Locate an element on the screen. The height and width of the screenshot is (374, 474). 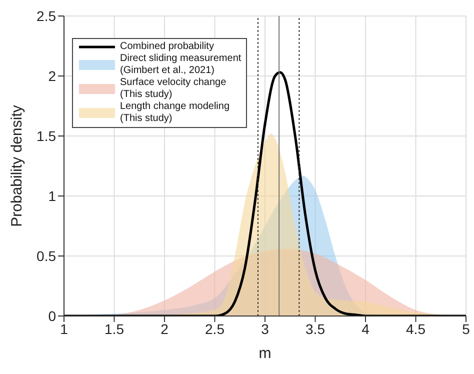
x-tick-label: 4 is located at coordinates (366, 328).